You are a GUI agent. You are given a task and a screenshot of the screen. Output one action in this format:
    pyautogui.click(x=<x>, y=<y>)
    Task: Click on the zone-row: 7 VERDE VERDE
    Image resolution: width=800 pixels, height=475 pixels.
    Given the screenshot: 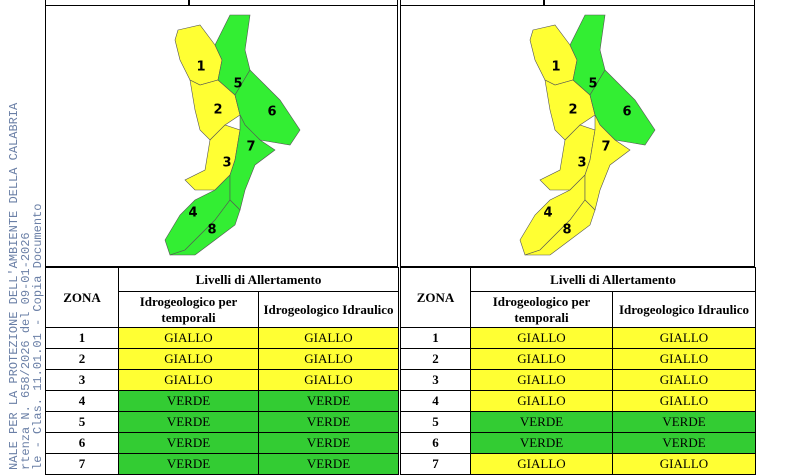 What is the action you would take?
    pyautogui.click(x=222, y=464)
    